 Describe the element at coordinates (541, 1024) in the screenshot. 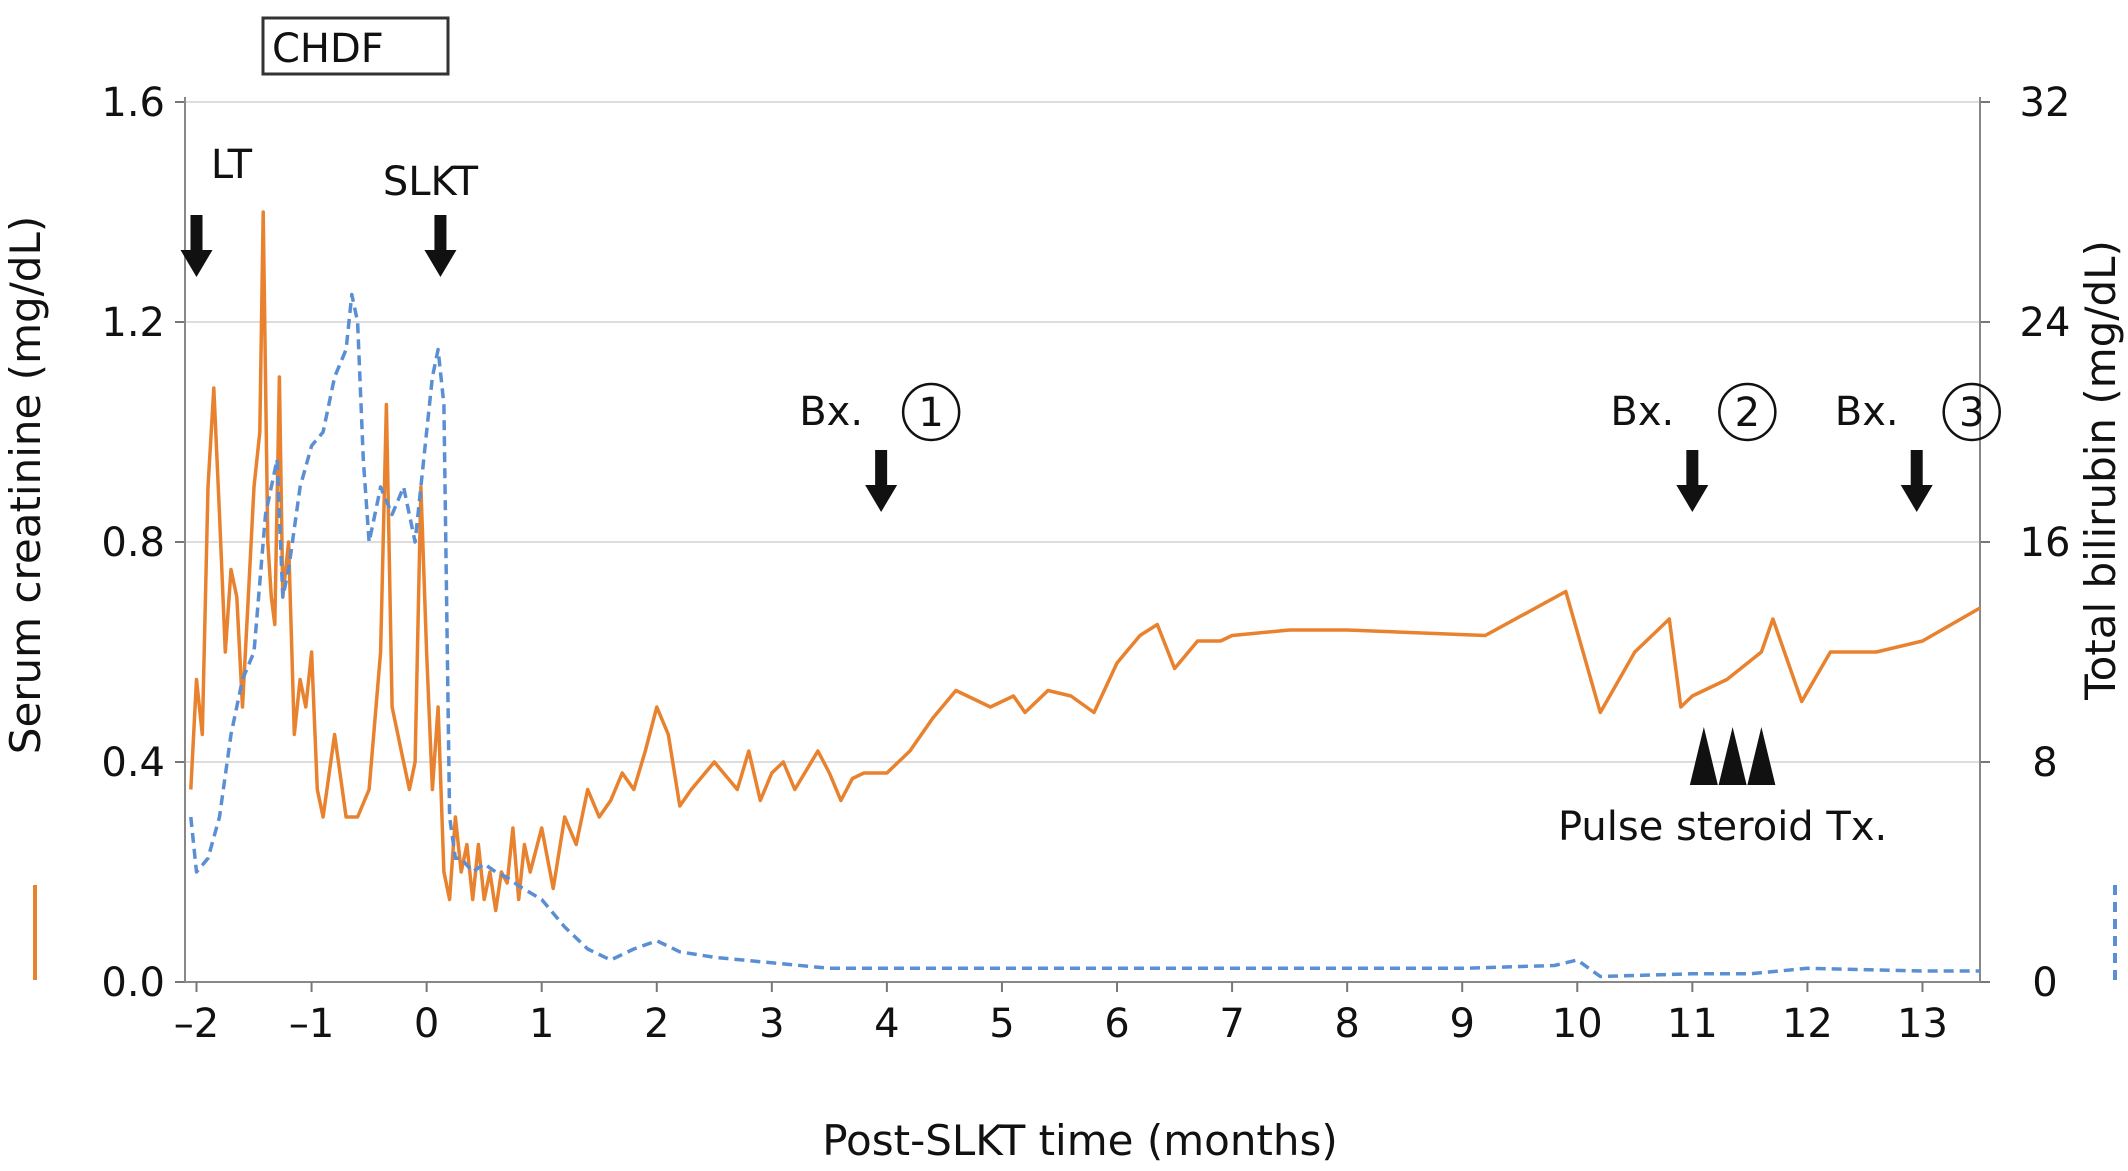

I see `x-tick-label: 1` at that location.